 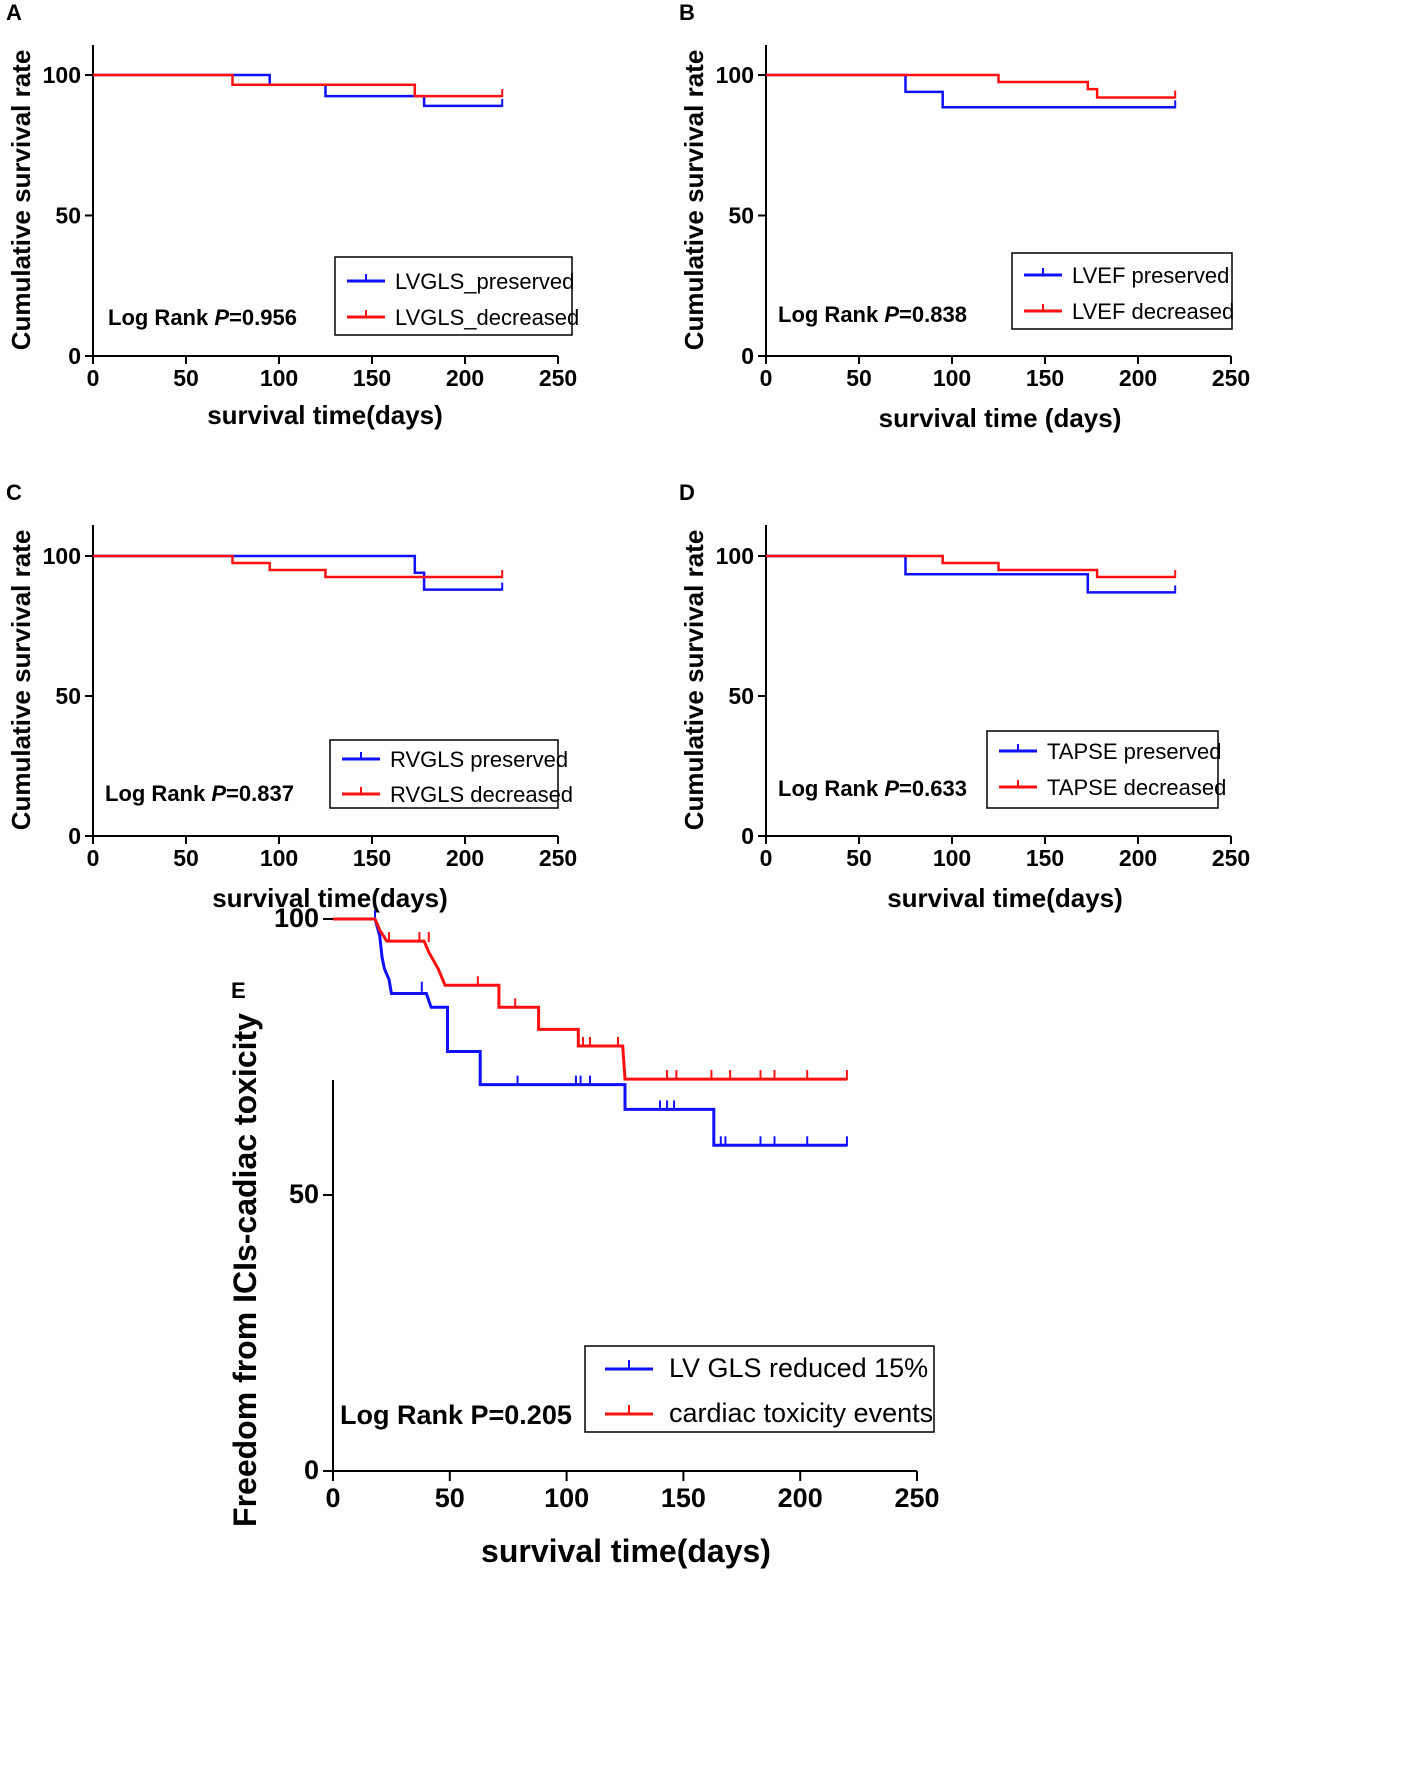 I want to click on legend-label: LVGLS_decreased, so click(x=487, y=317).